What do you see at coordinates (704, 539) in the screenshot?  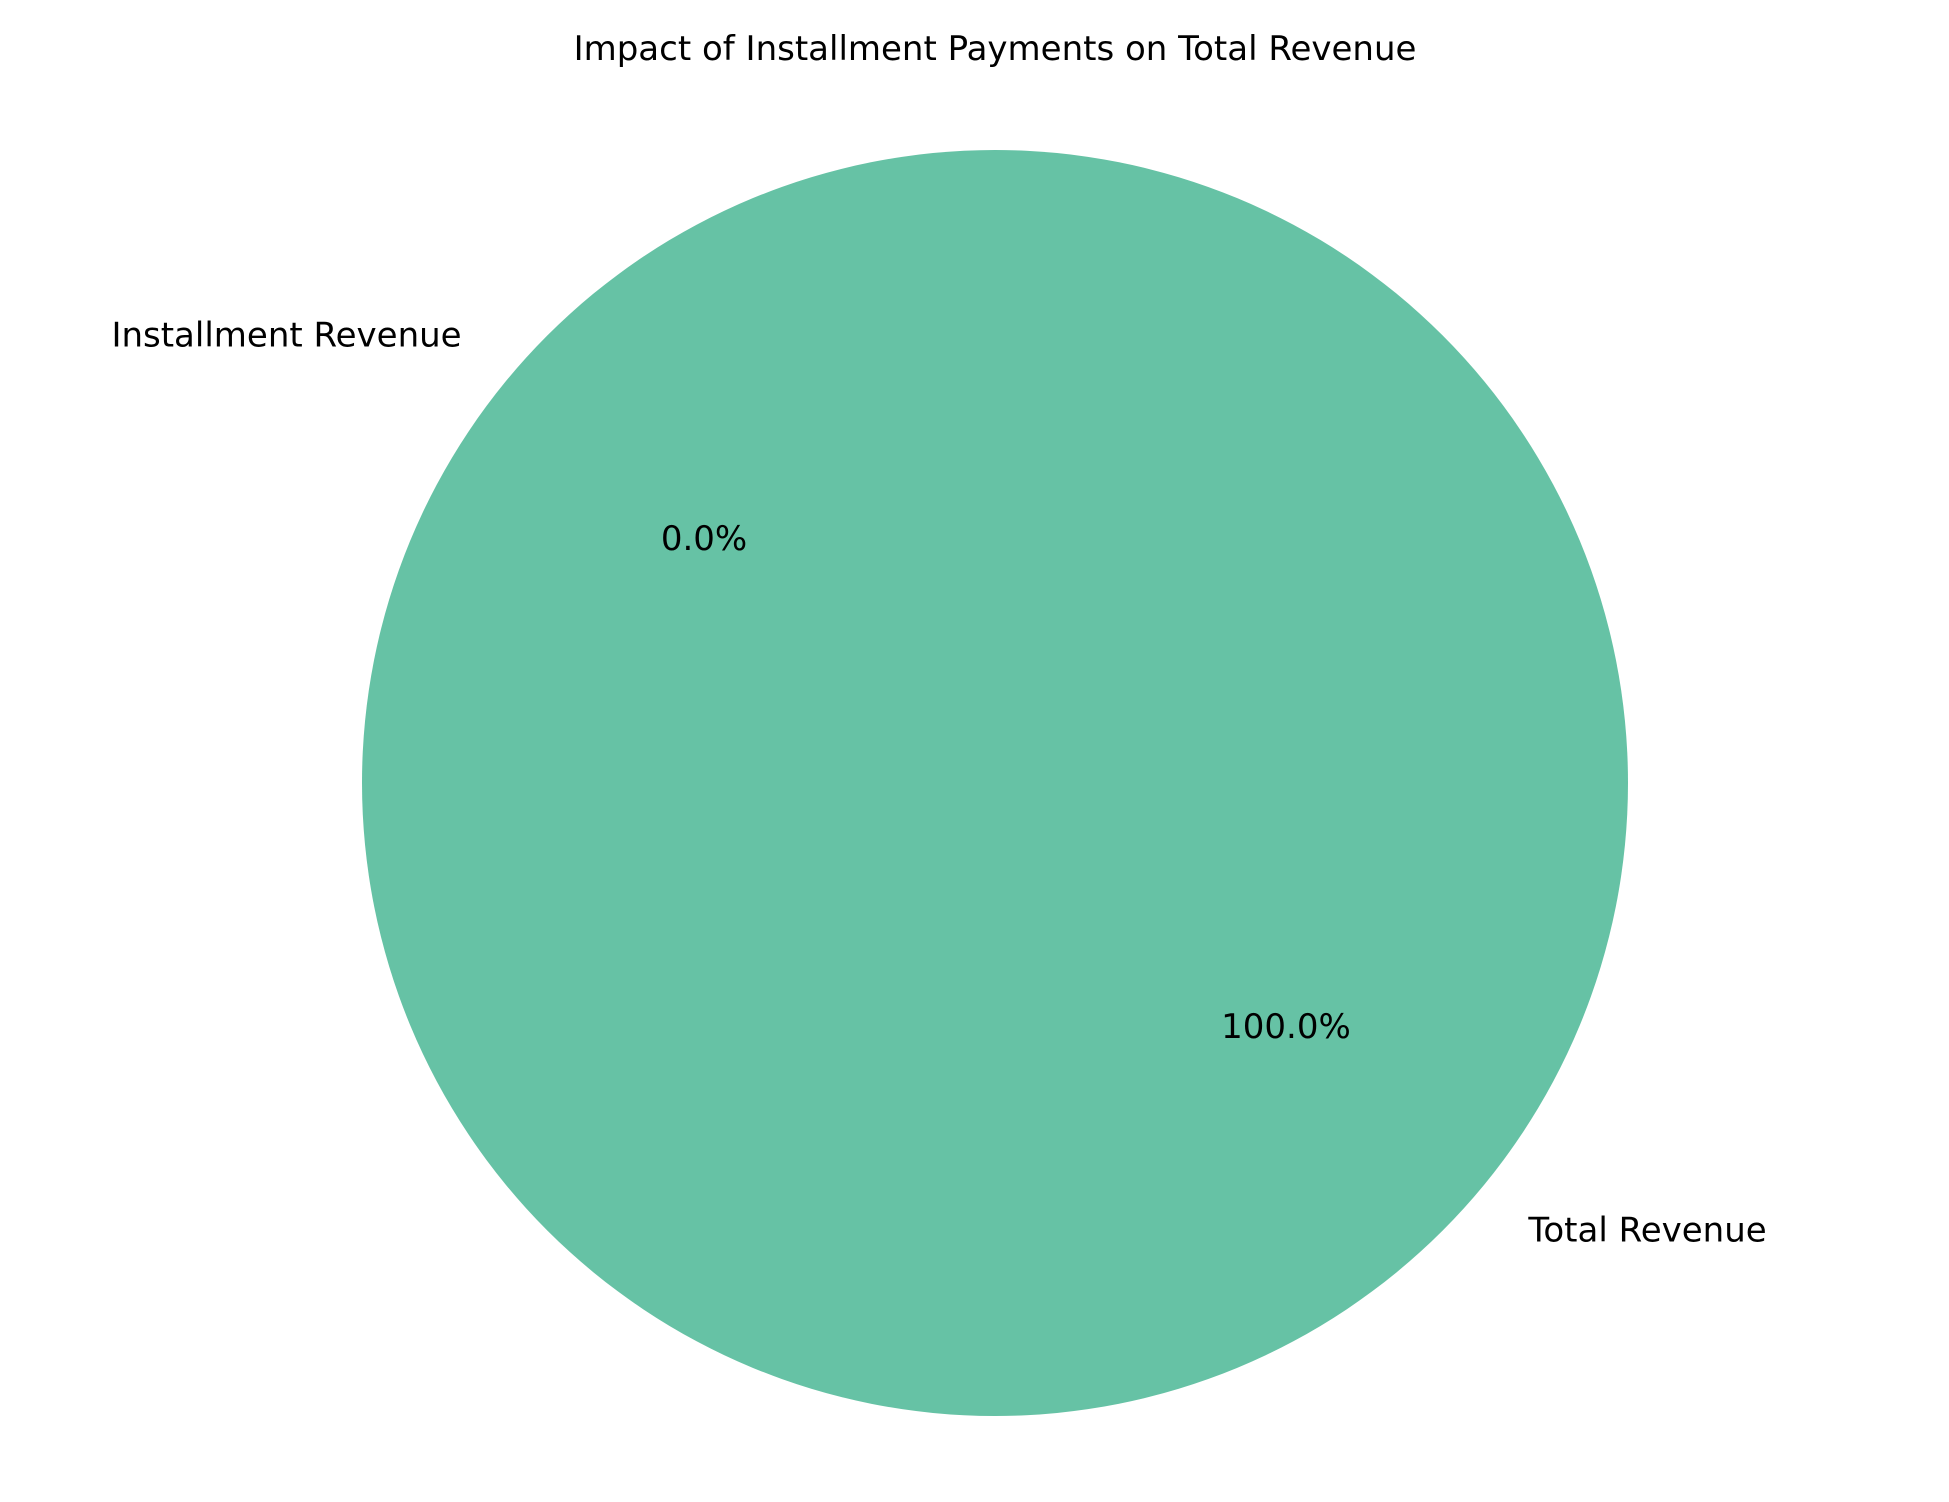 I see `slice-percent-installment-revenue: 0.0%` at bounding box center [704, 539].